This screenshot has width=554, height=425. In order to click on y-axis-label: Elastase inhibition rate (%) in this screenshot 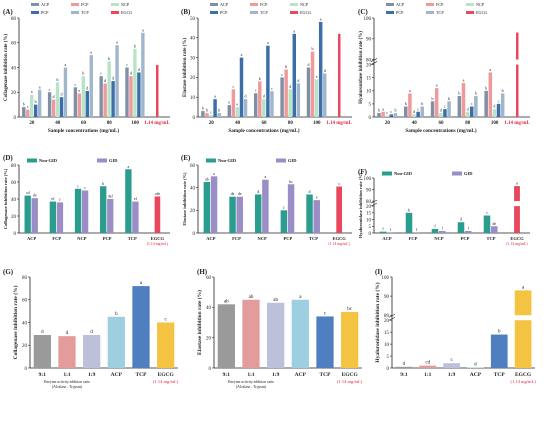, I will do `click(199, 322)`.